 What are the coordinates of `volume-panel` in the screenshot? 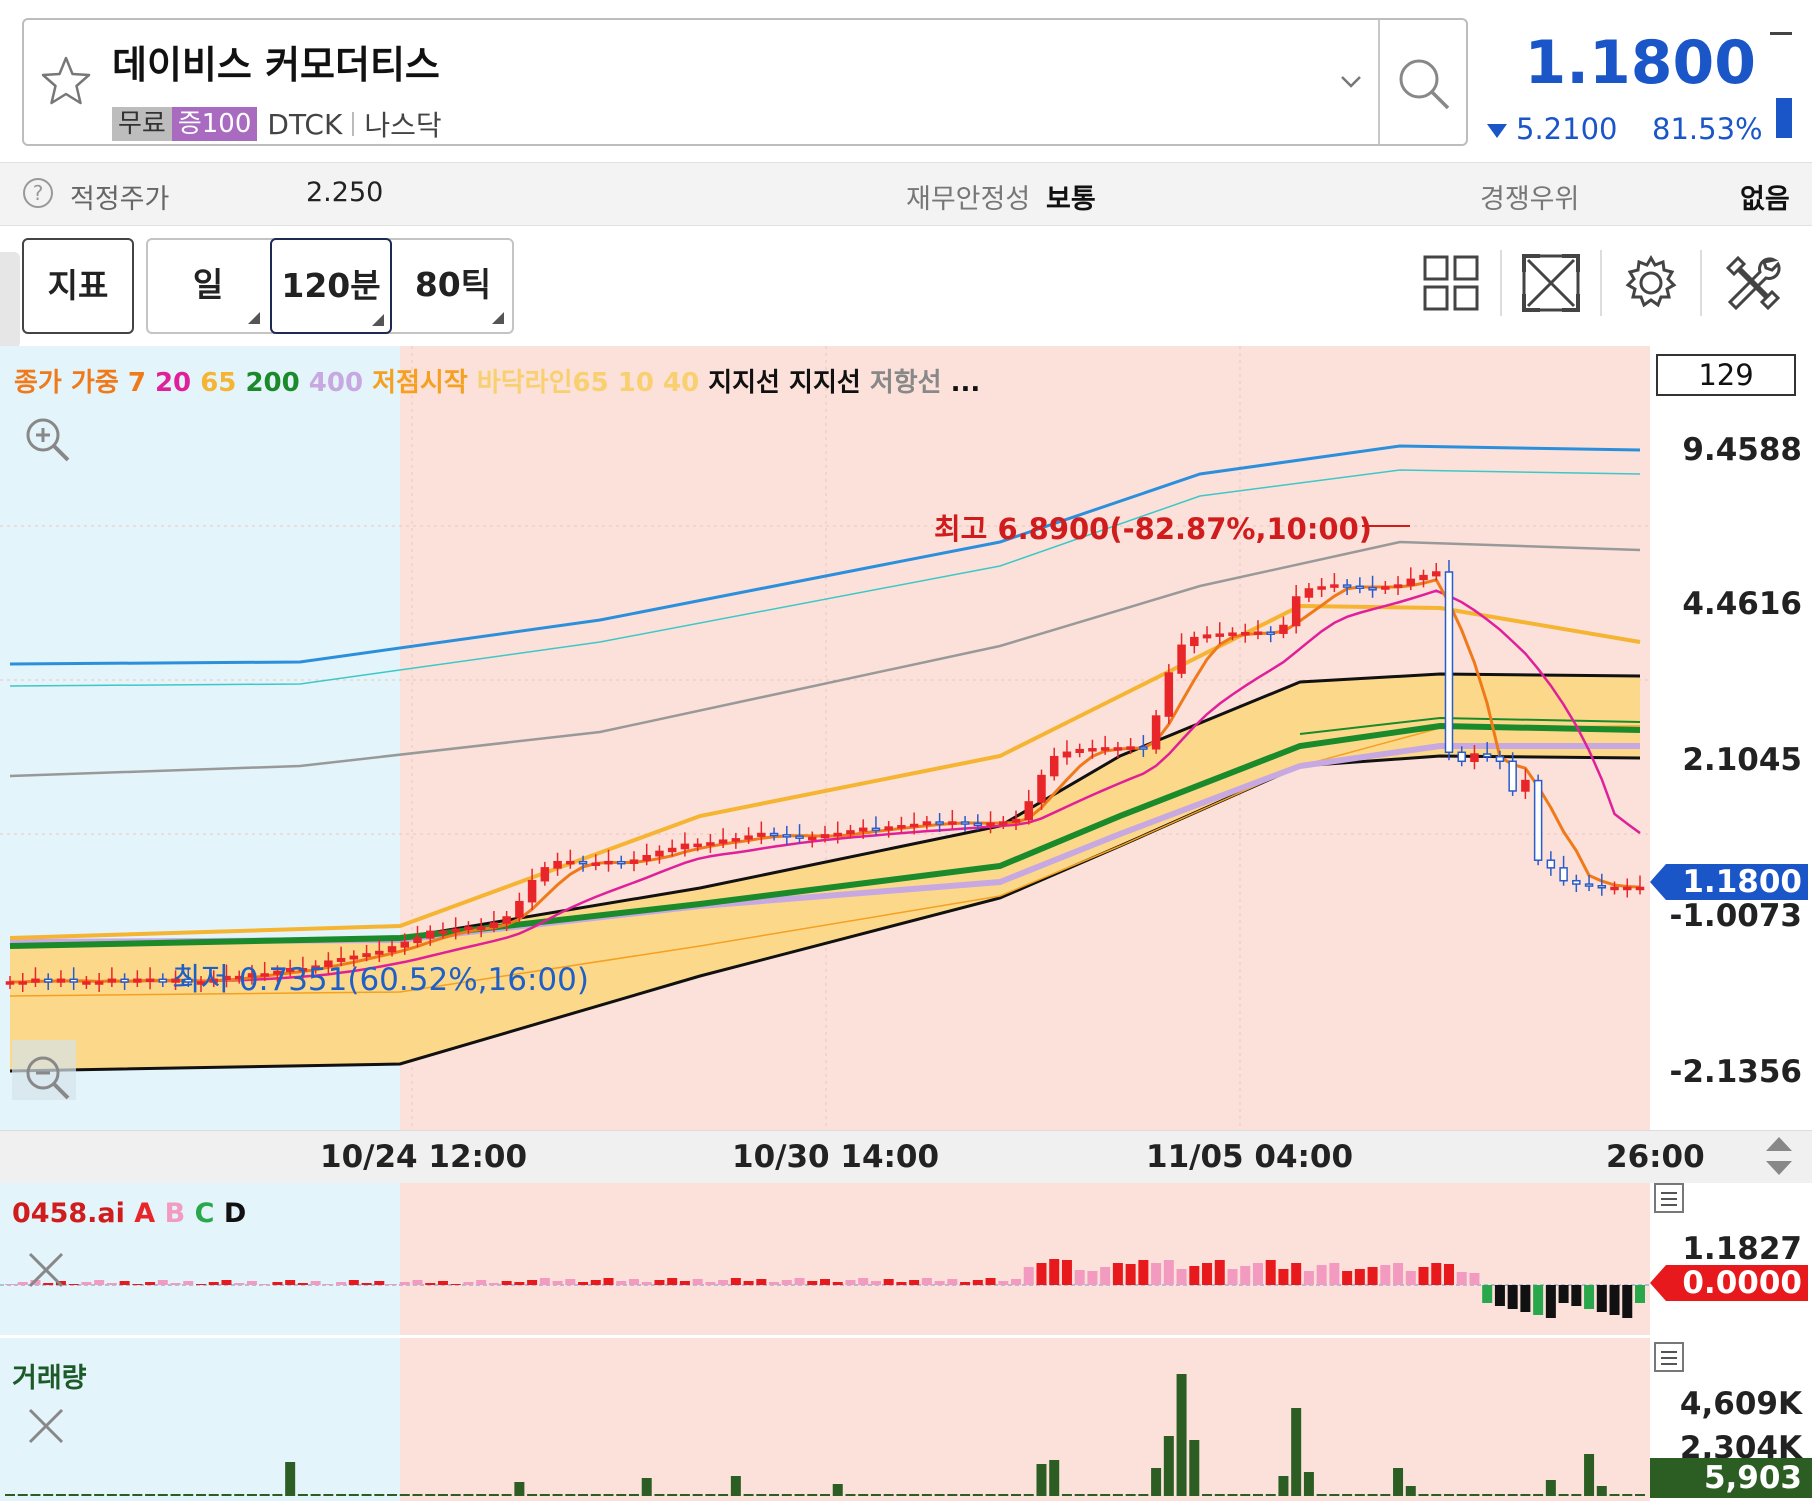 It's located at (825, 1419).